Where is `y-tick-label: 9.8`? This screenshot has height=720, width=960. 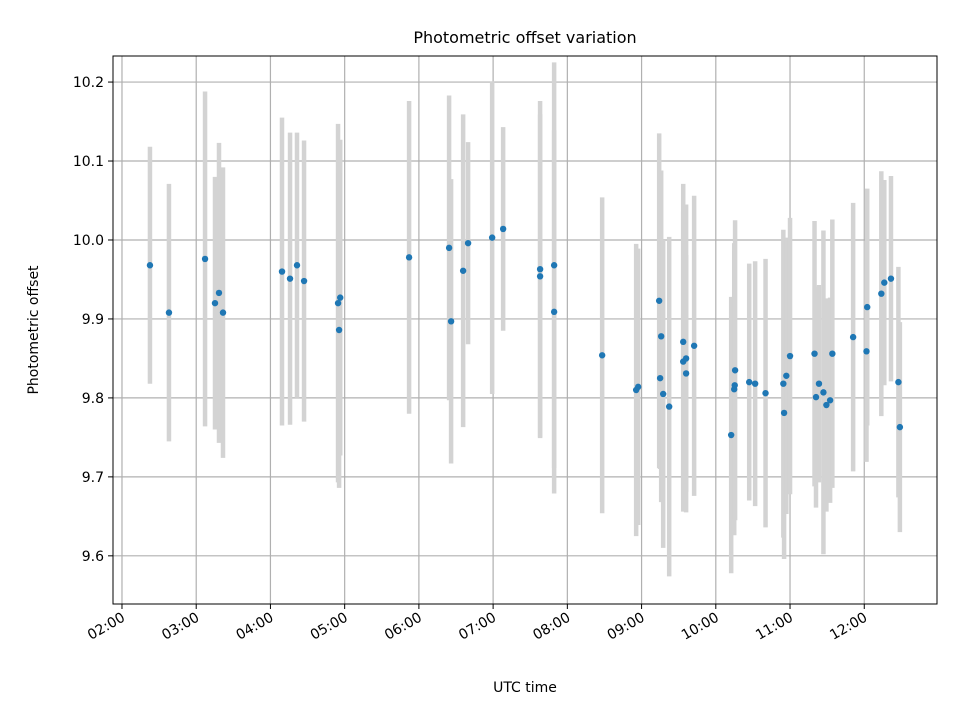 y-tick-label: 9.8 is located at coordinates (93, 399).